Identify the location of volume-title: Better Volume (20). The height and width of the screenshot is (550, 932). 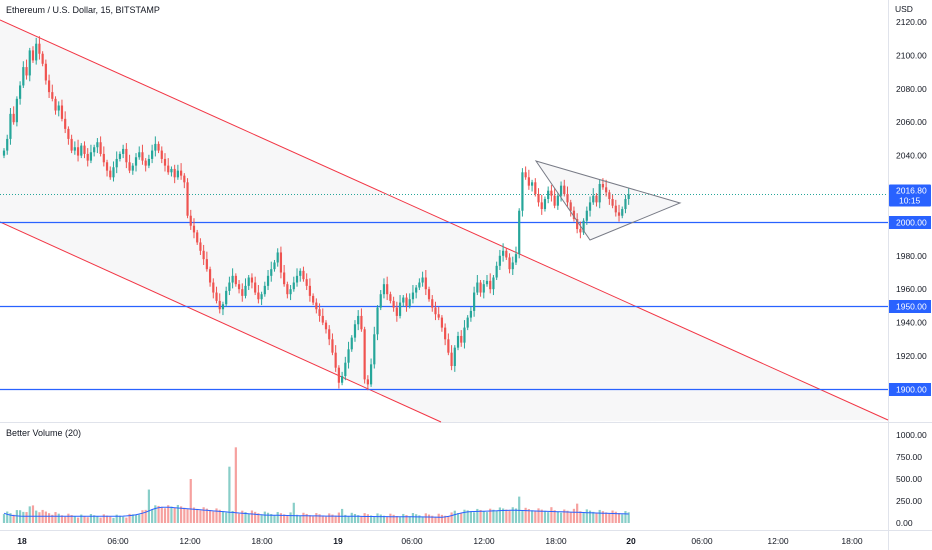
(43, 433).